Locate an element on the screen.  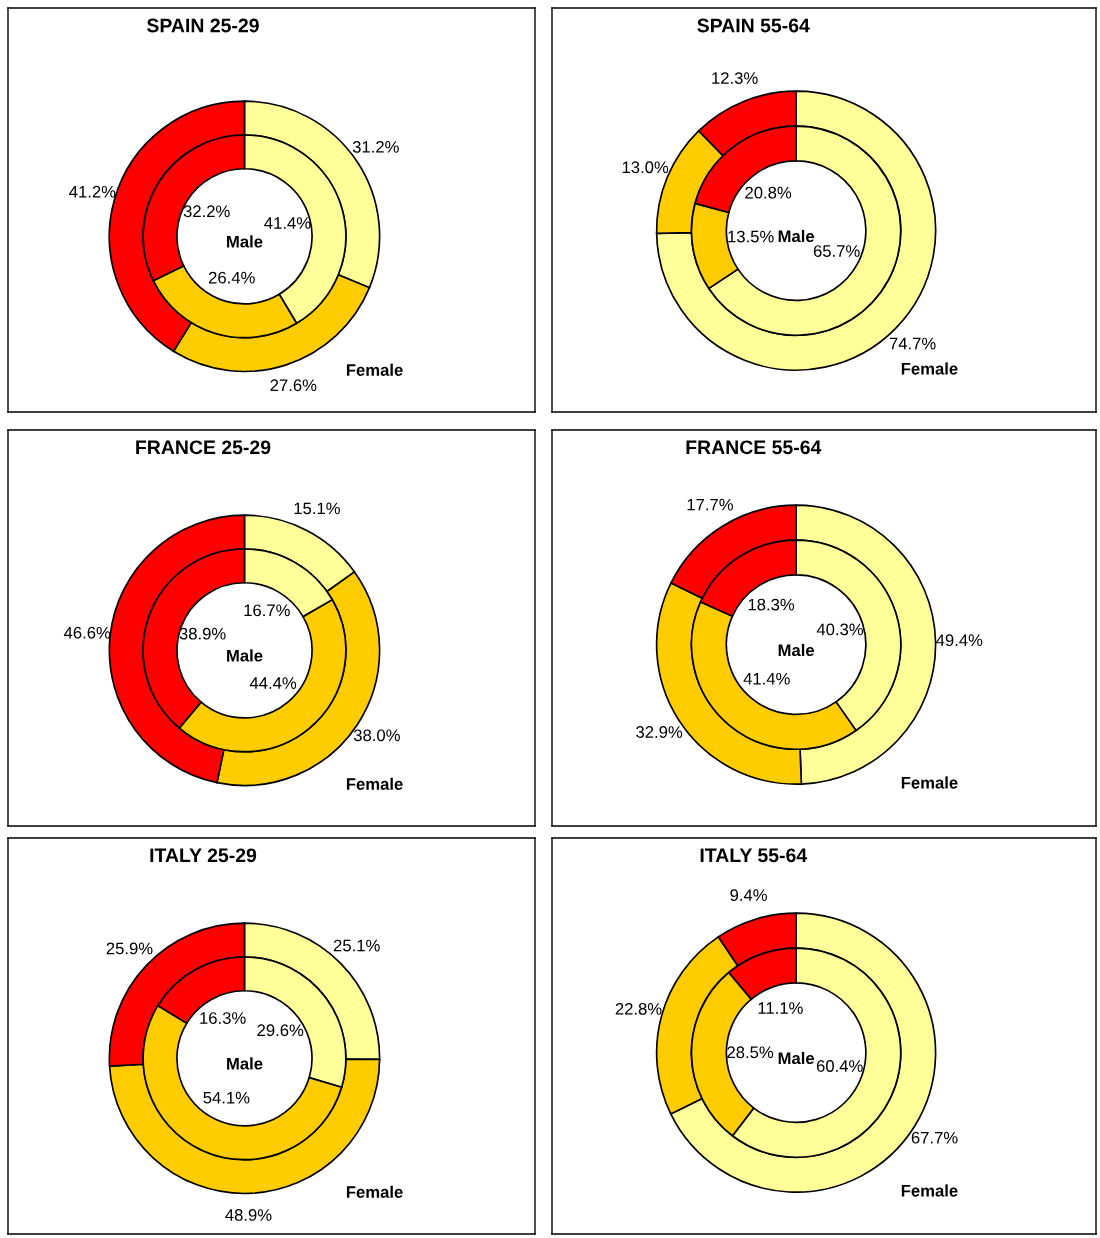
data-label: 49.4% is located at coordinates (959, 640).